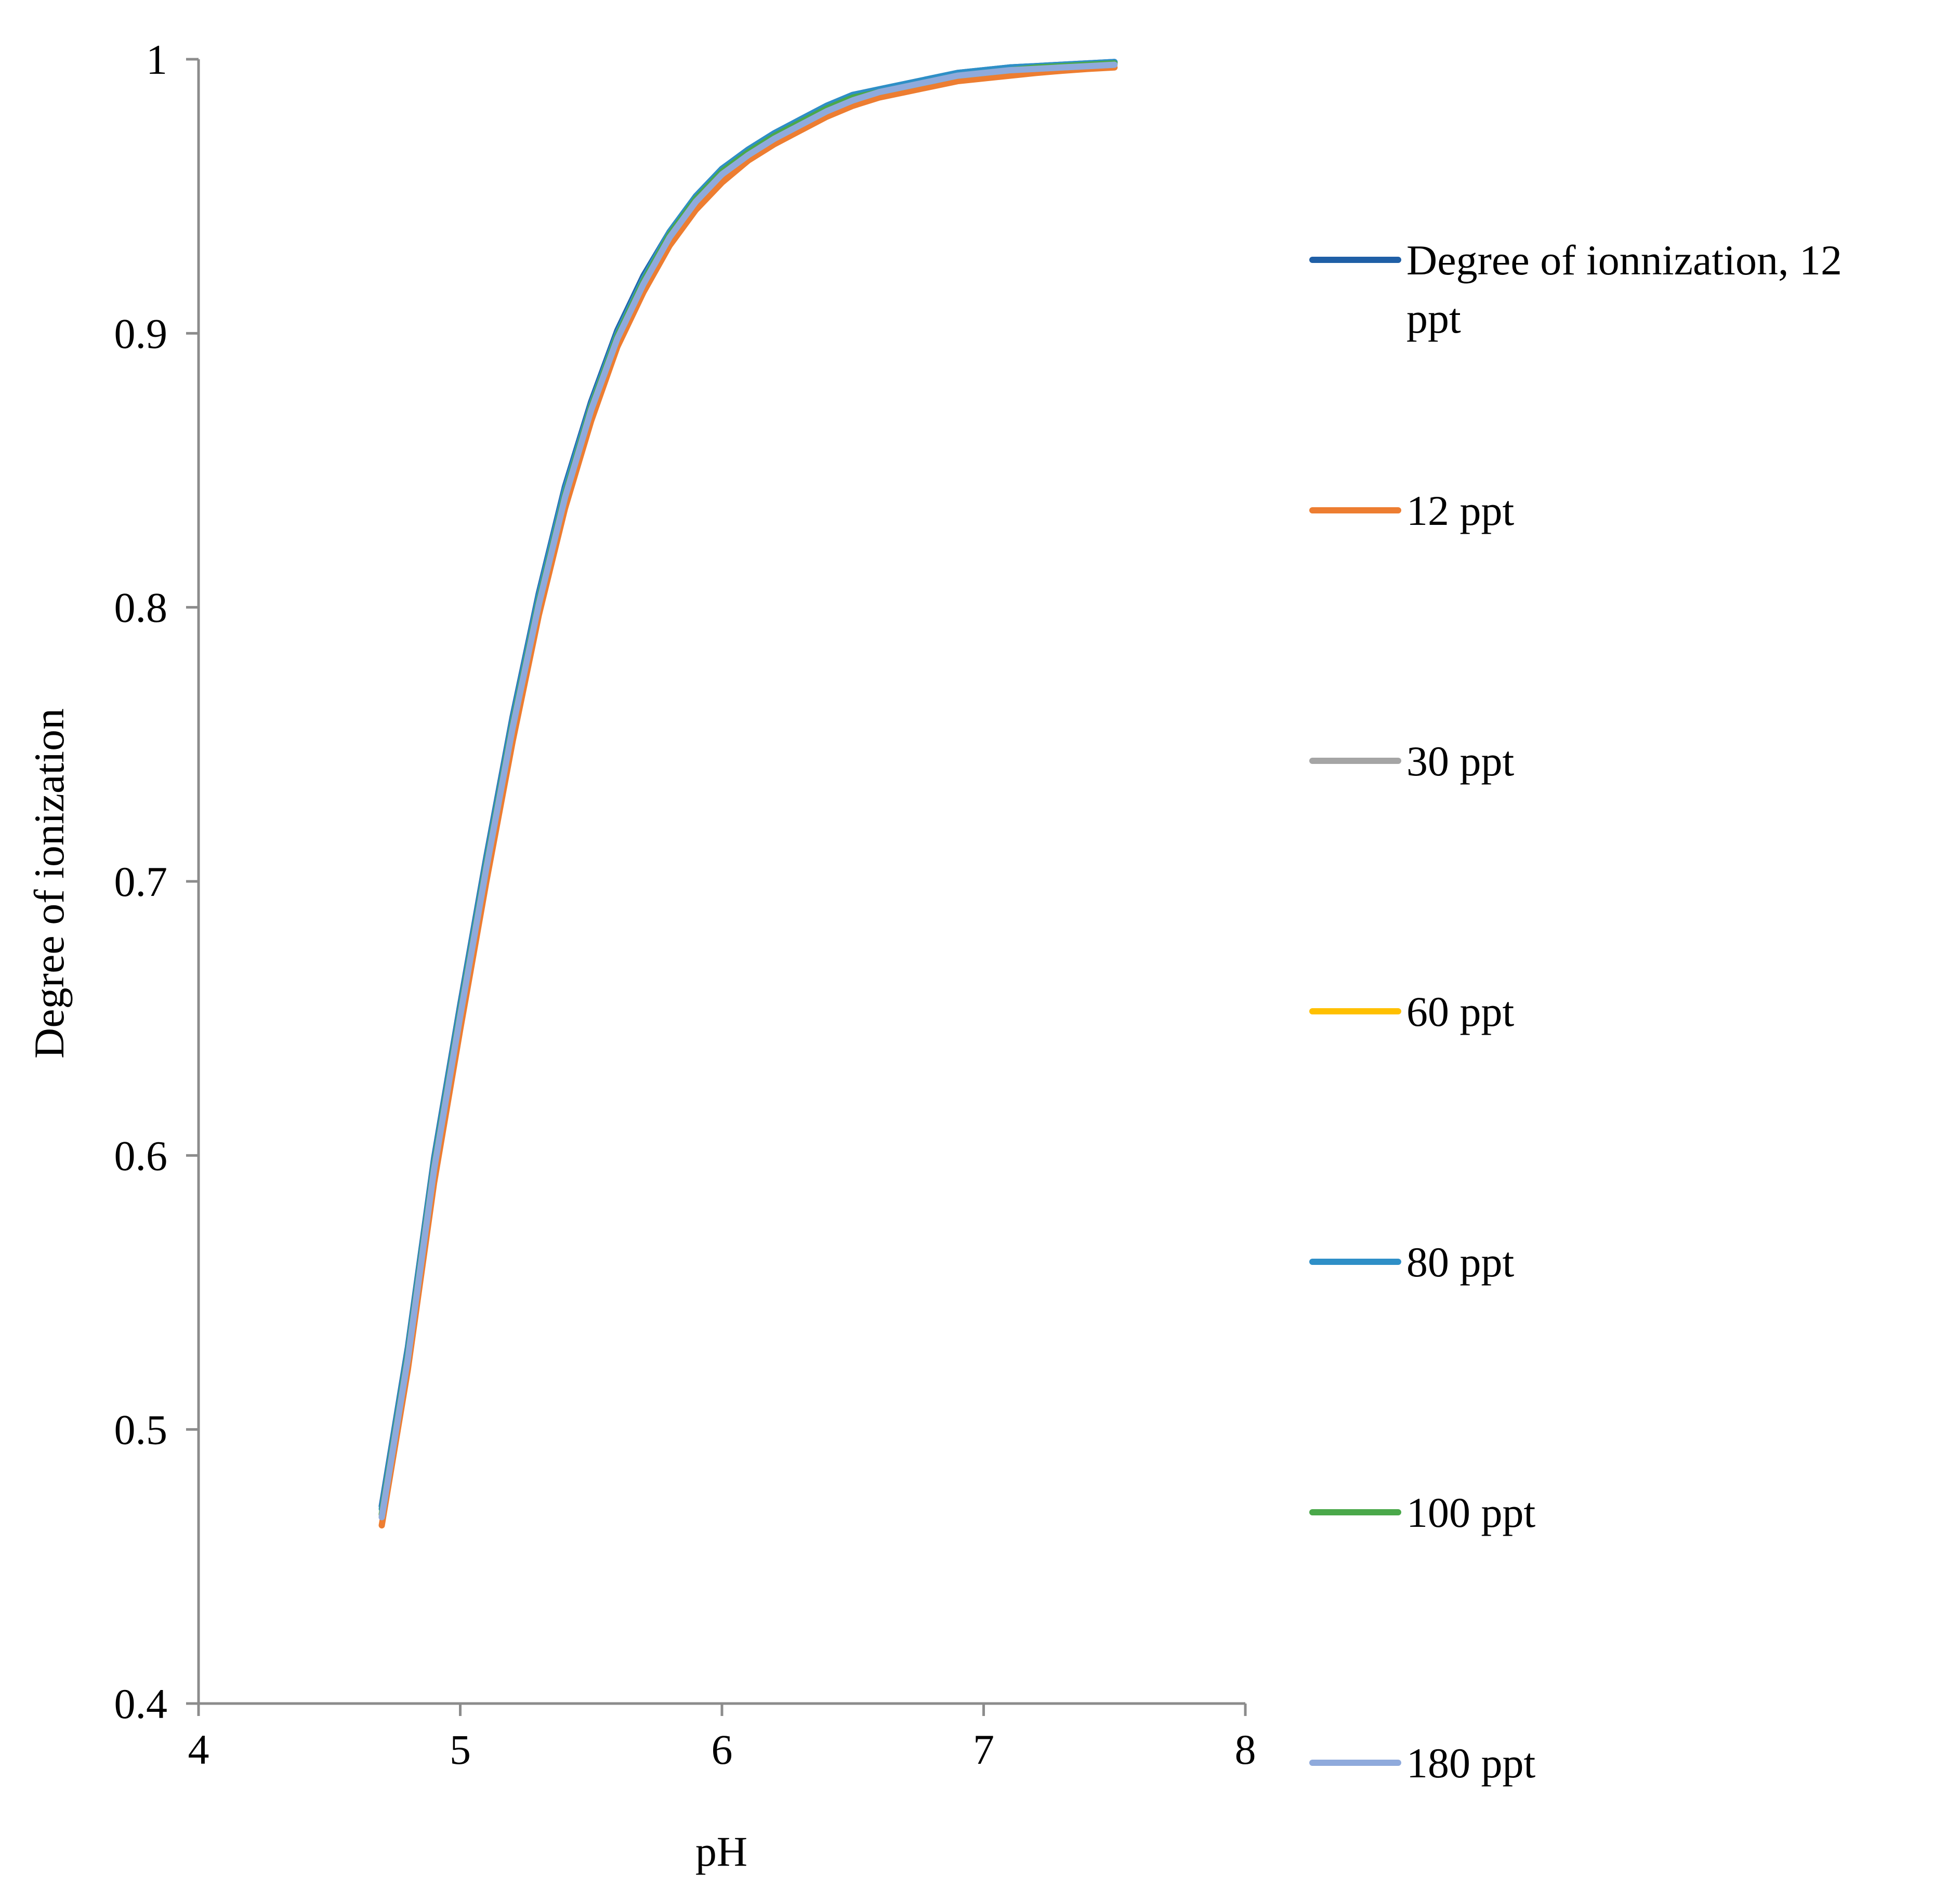  Describe the element at coordinates (1624, 260) in the screenshot. I see `legend-label: Degree of ionnization, 12` at that location.